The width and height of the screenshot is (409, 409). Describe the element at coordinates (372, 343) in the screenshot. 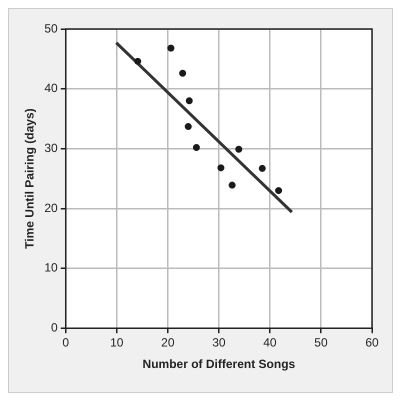

I see `x-tick-label: 60` at that location.